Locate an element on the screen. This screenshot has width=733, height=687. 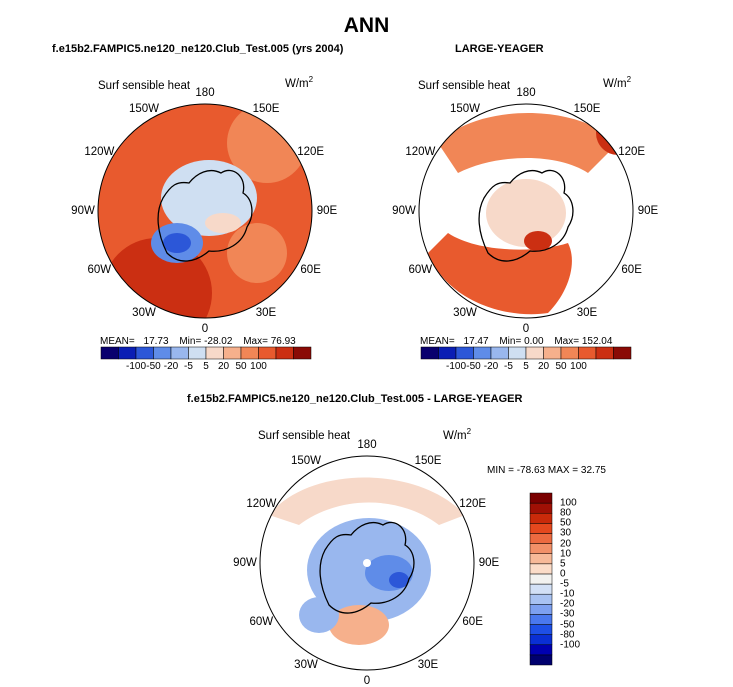
panel2-lon-label: 30E is located at coordinates (587, 313).